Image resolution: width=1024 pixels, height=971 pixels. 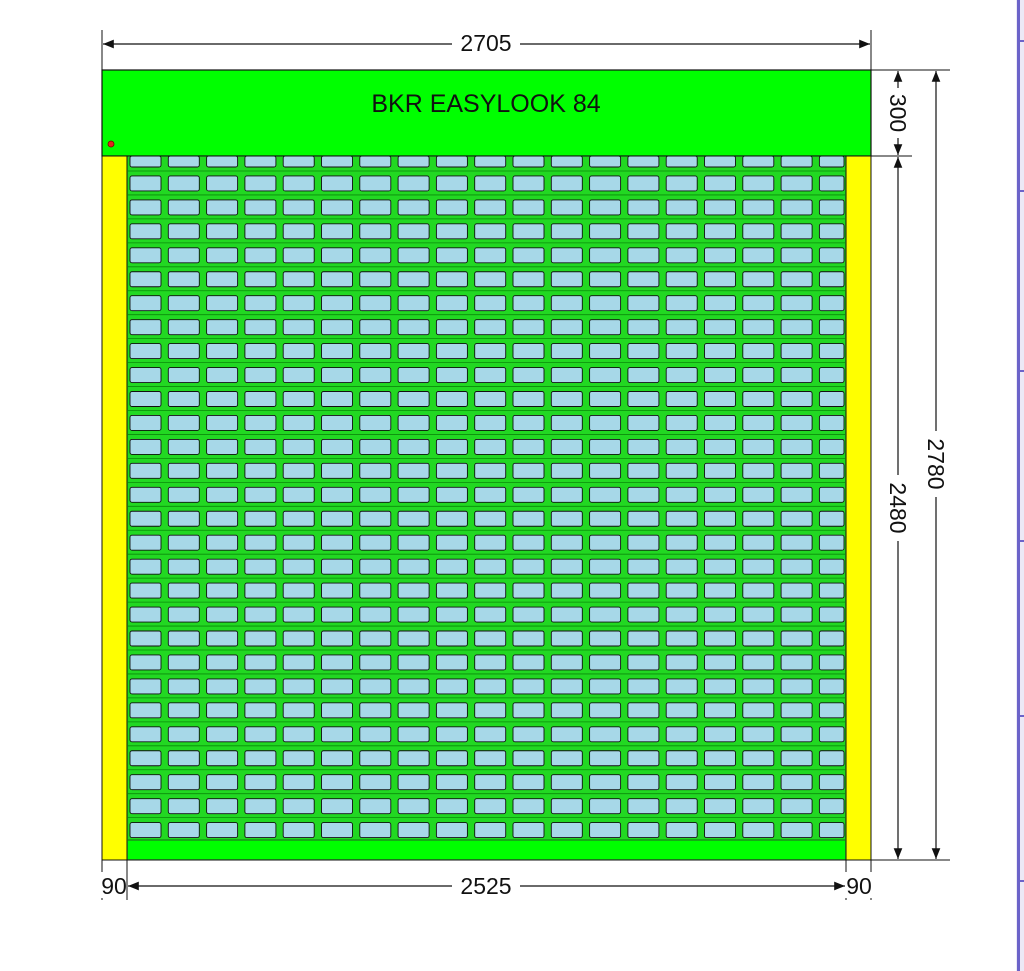 I want to click on label-bg-box-height, so click(x=899, y=113).